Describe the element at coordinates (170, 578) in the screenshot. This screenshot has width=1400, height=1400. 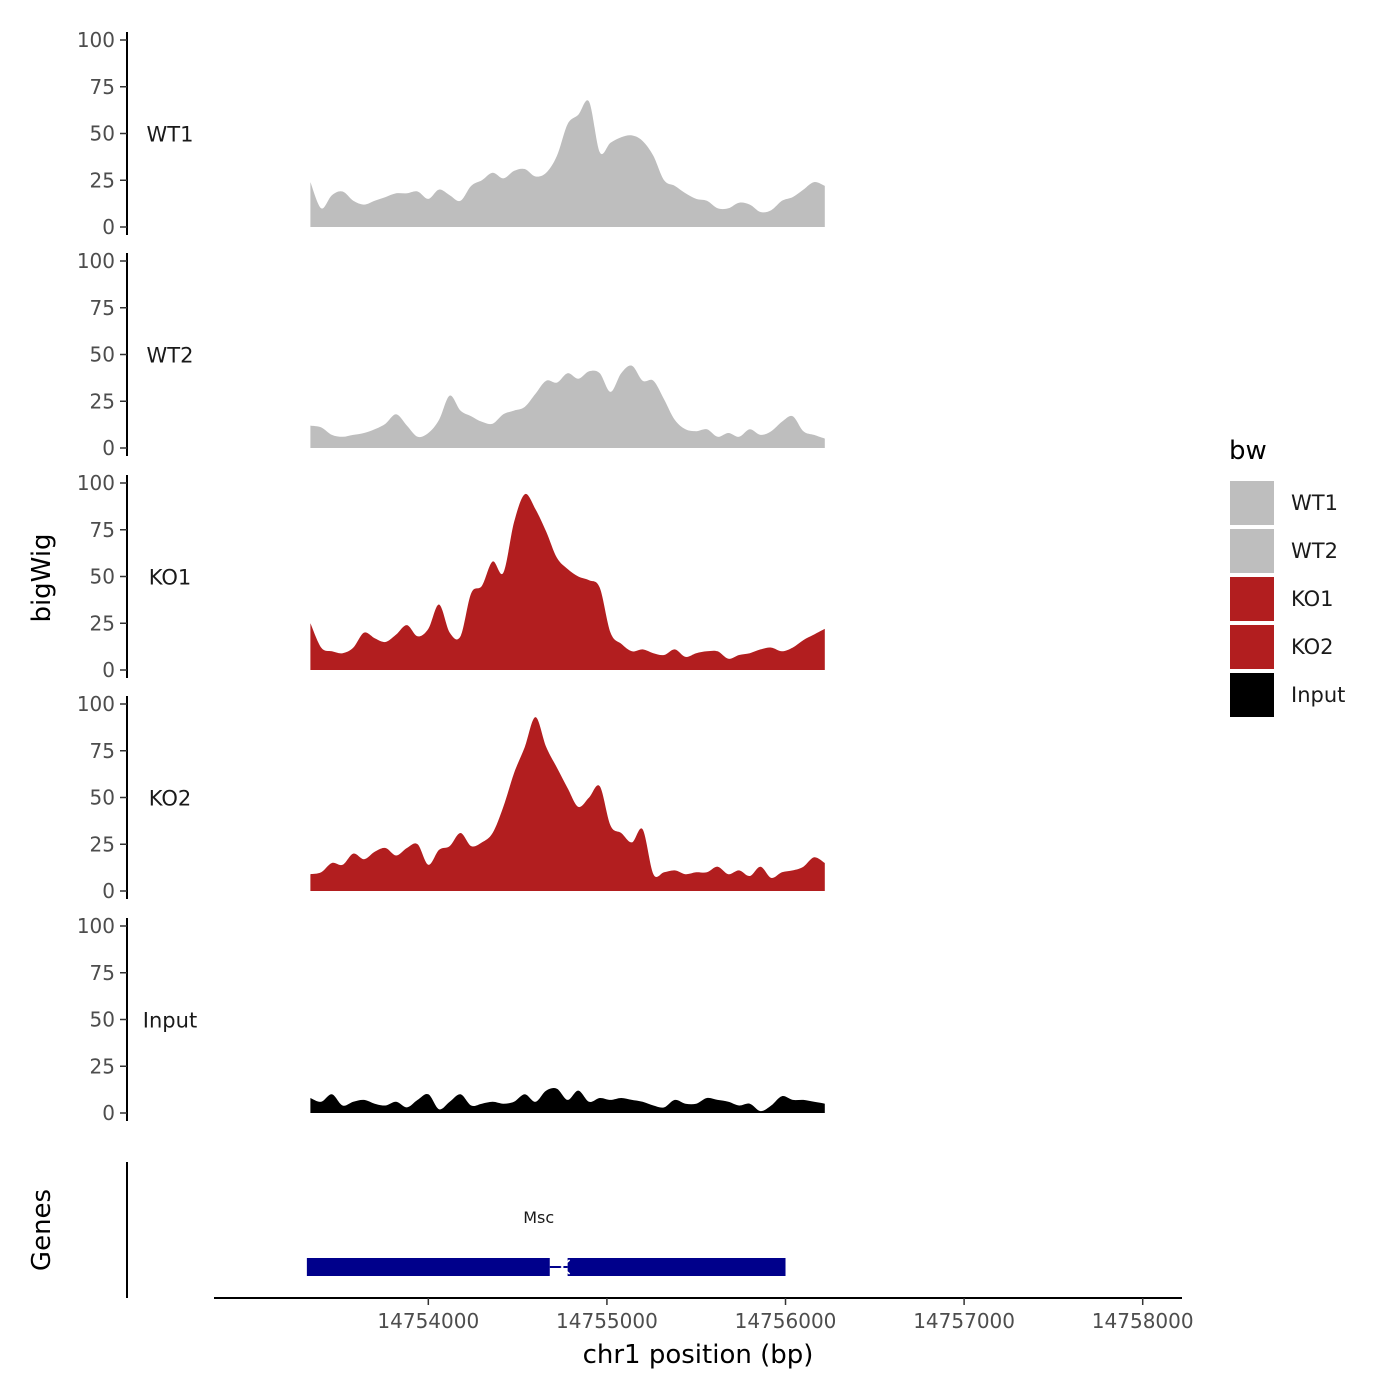
I see `track-label-ko1: KO1` at that location.